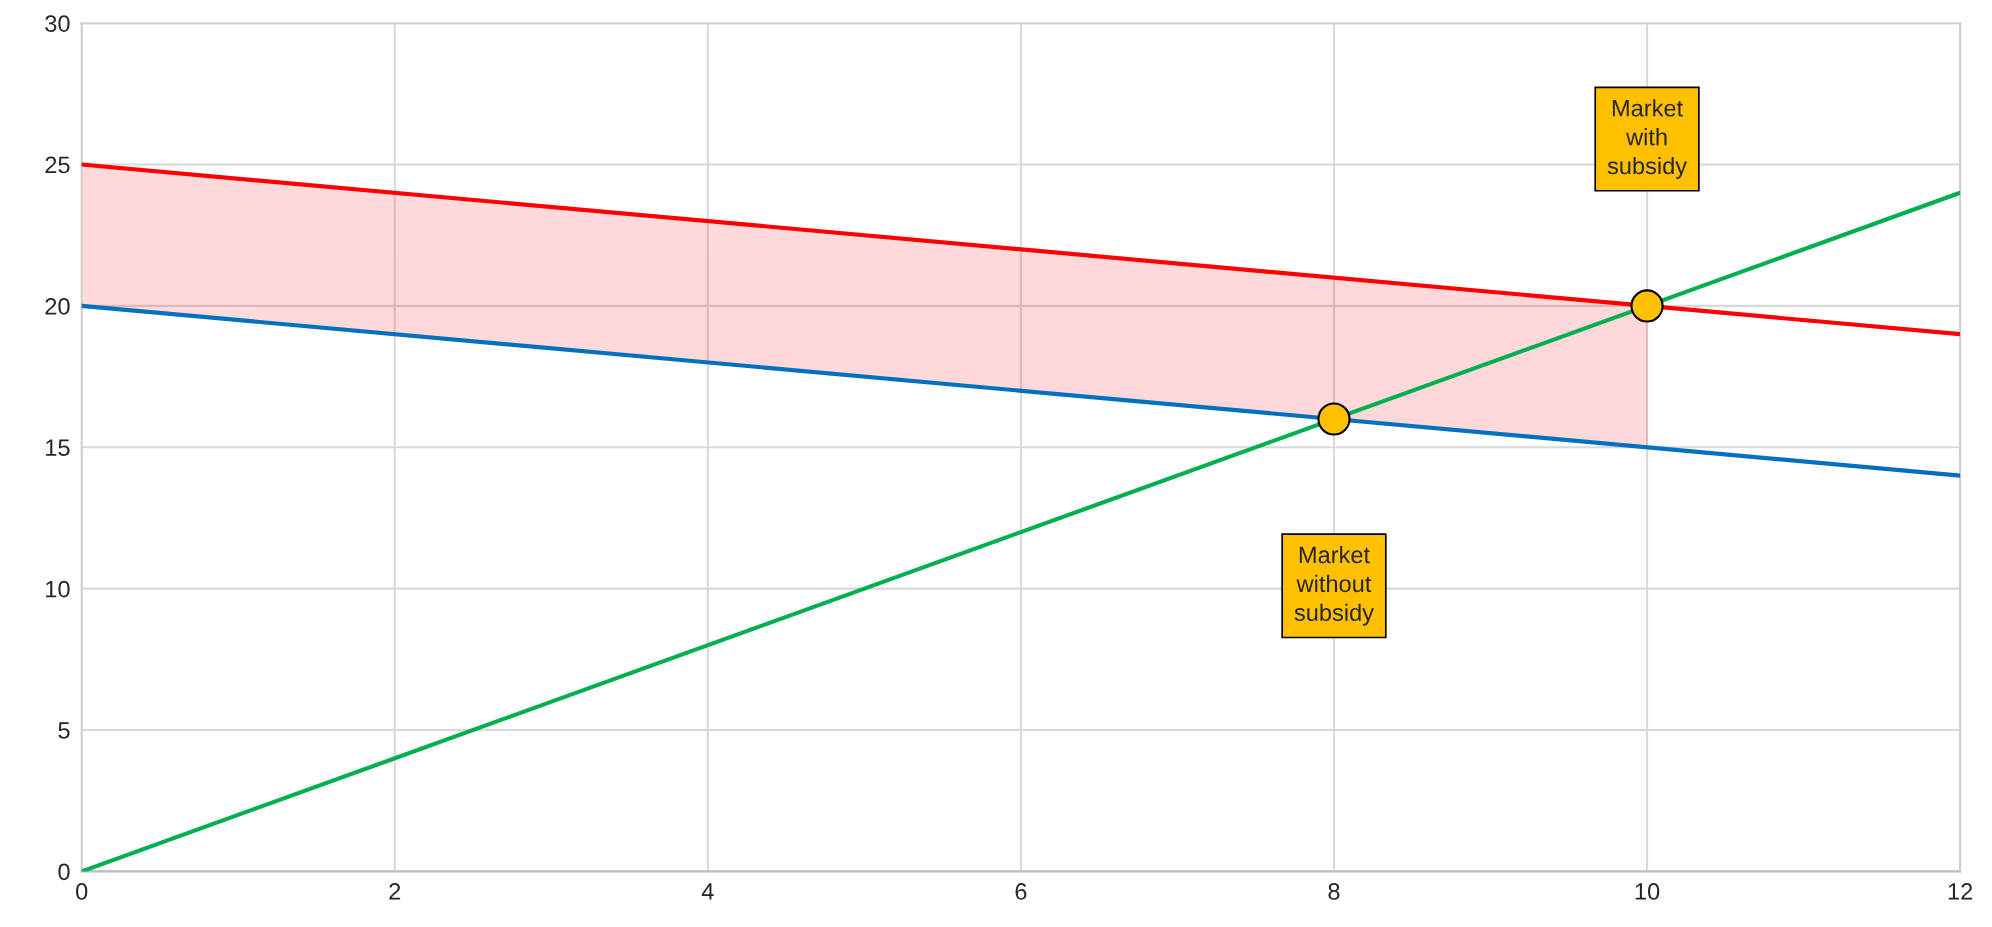  I want to click on x-tick-label: 10, so click(1647, 891).